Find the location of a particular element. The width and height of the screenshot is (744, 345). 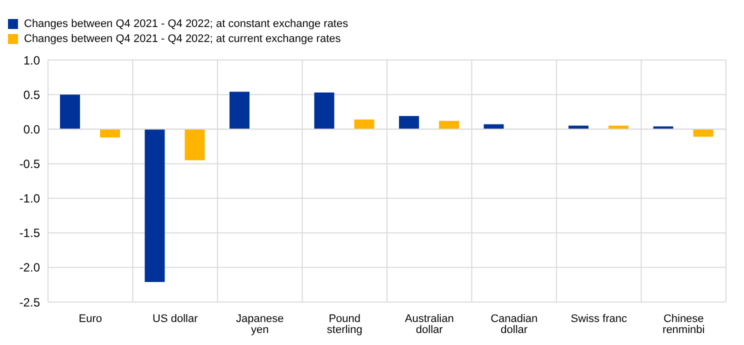

y-tick-label: 1.0 is located at coordinates (31, 60).